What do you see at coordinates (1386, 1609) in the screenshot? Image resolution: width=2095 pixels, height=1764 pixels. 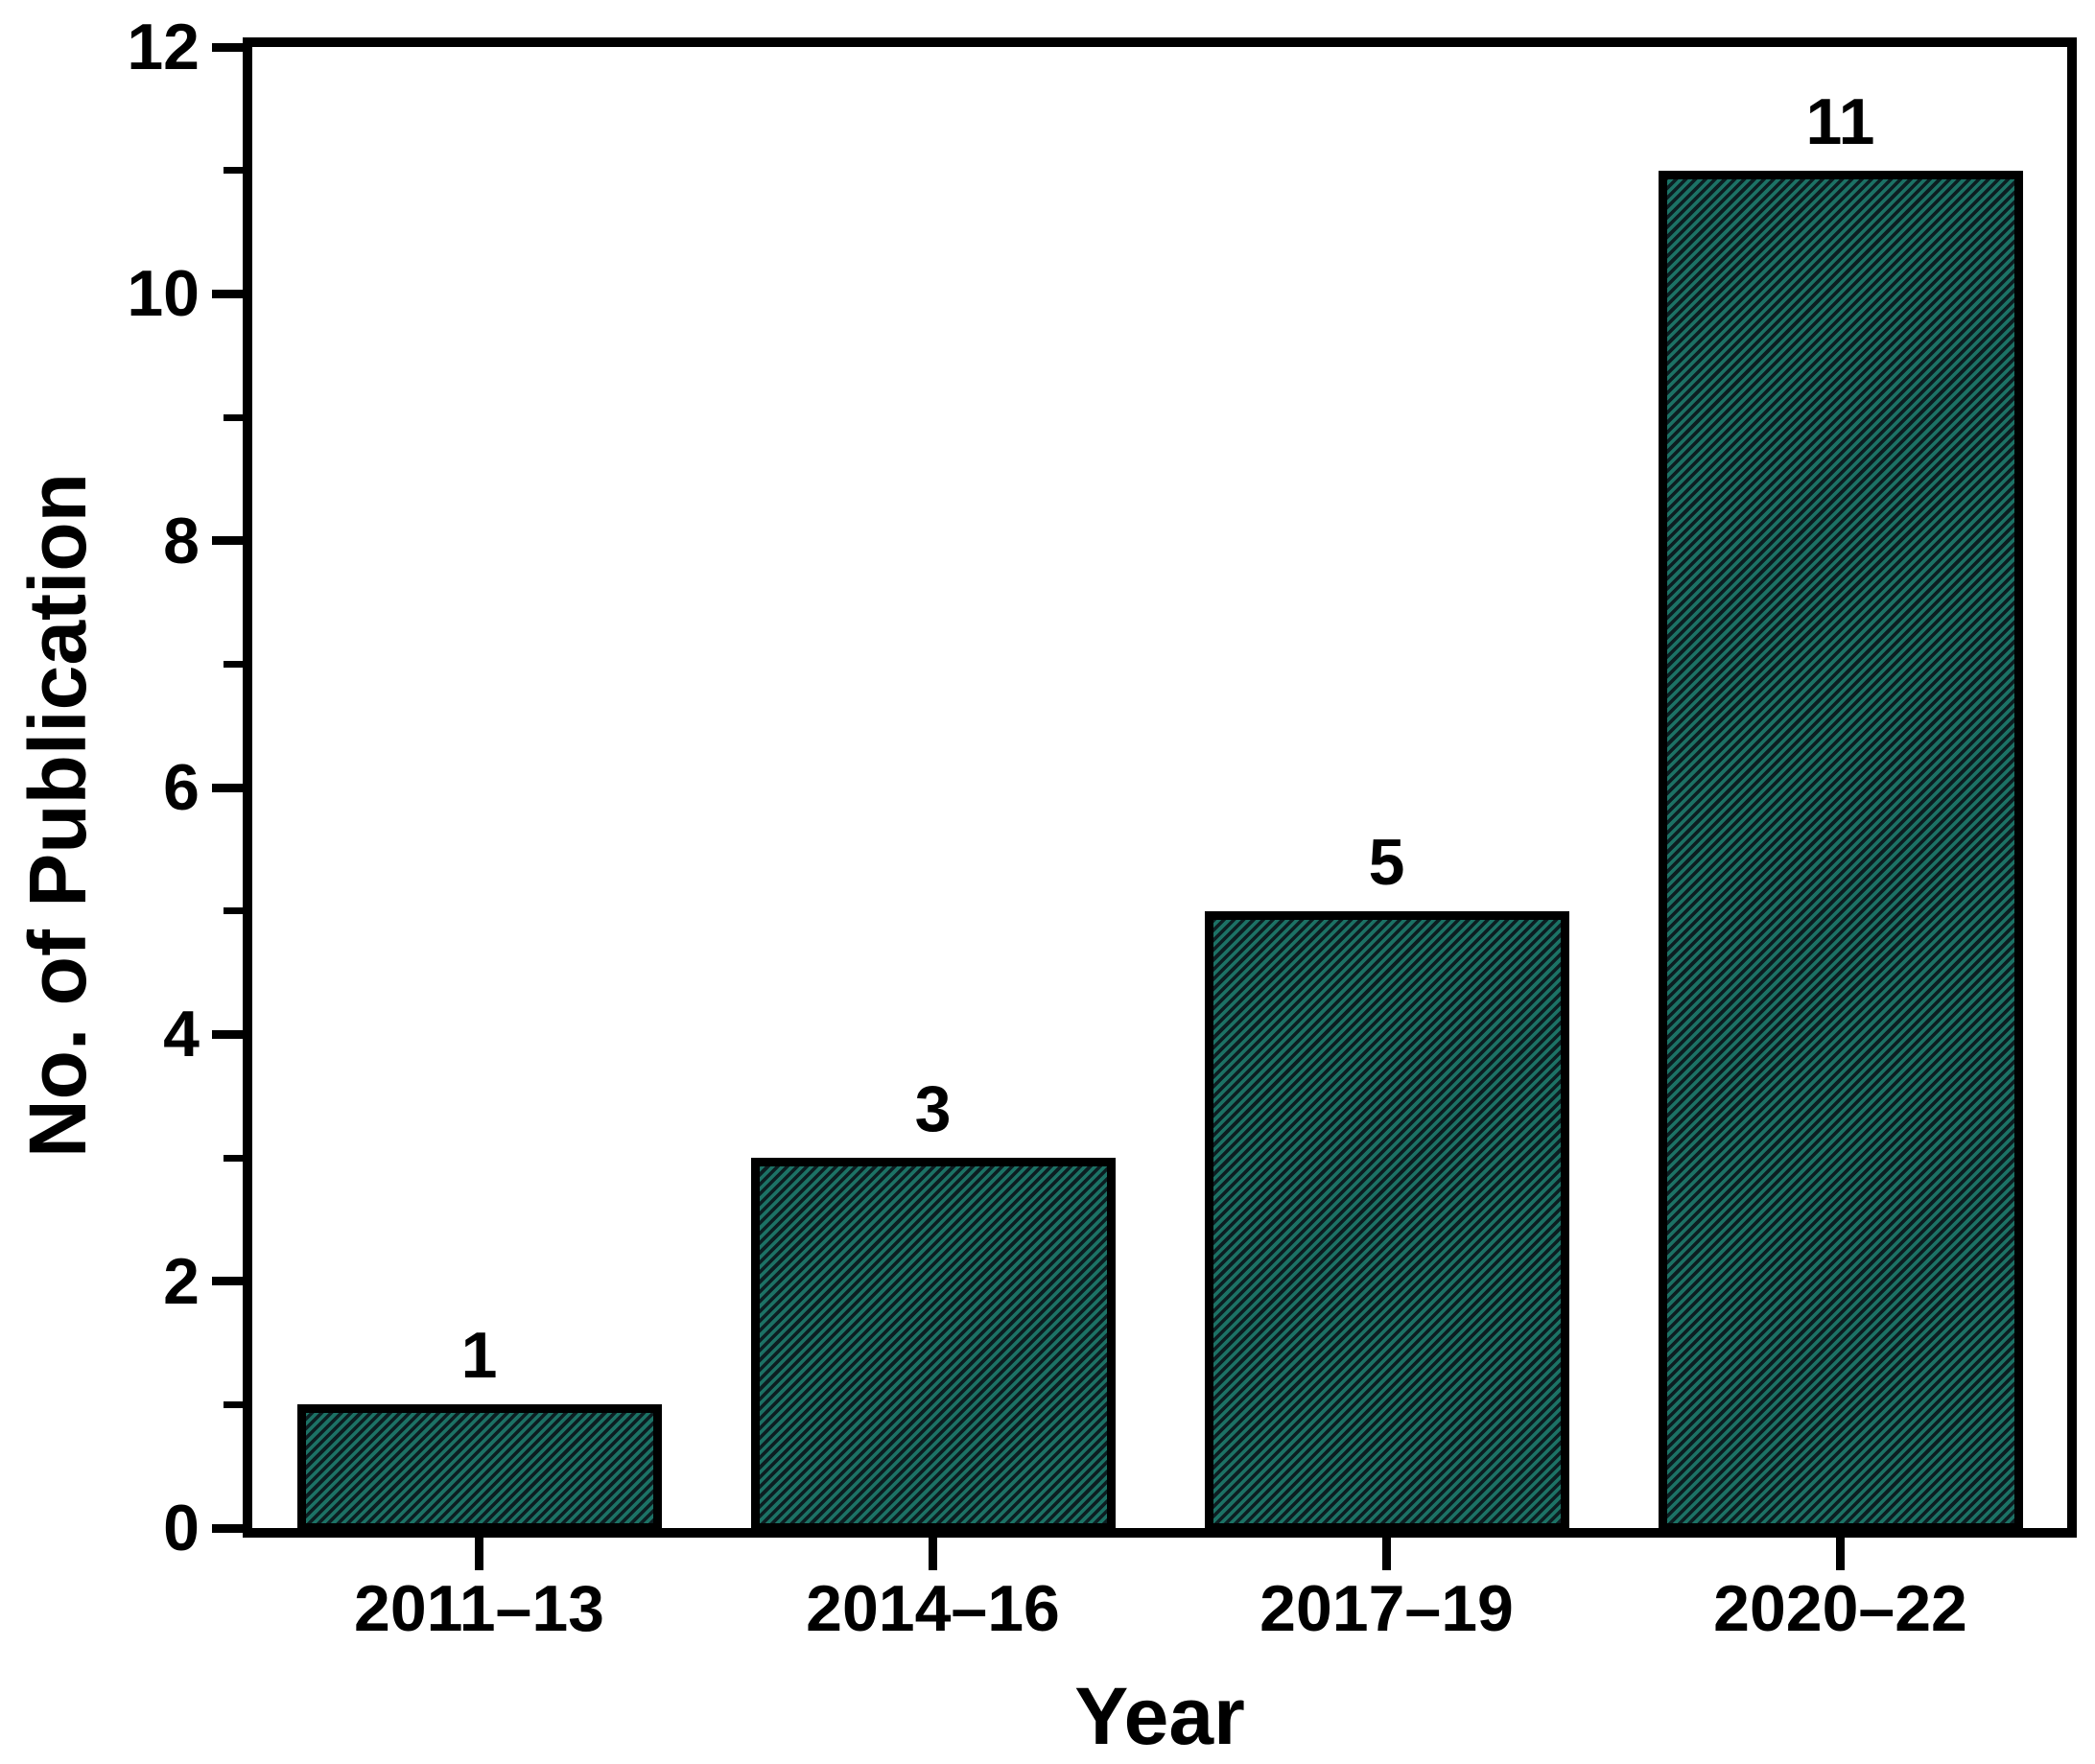 I see `x-axis-tick-label: 2017–19` at bounding box center [1386, 1609].